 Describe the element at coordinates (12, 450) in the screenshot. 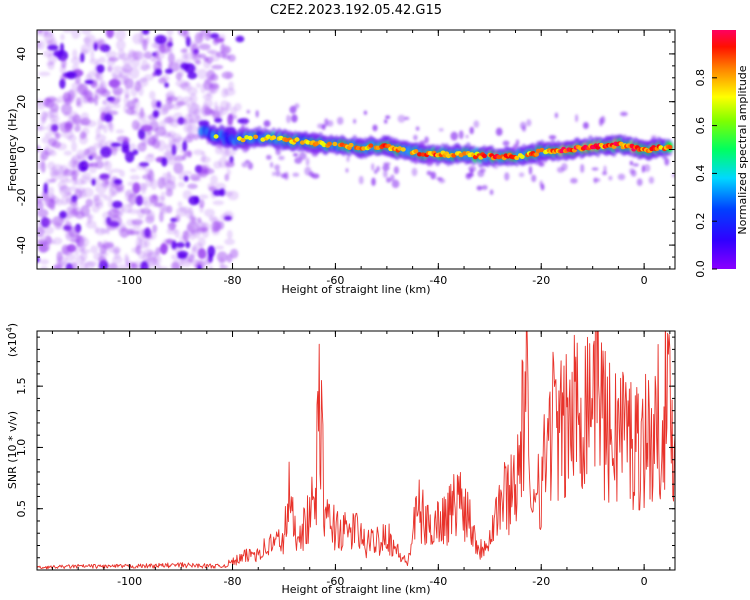

I see `snr-y-label: SNR (10 * v/v)` at that location.